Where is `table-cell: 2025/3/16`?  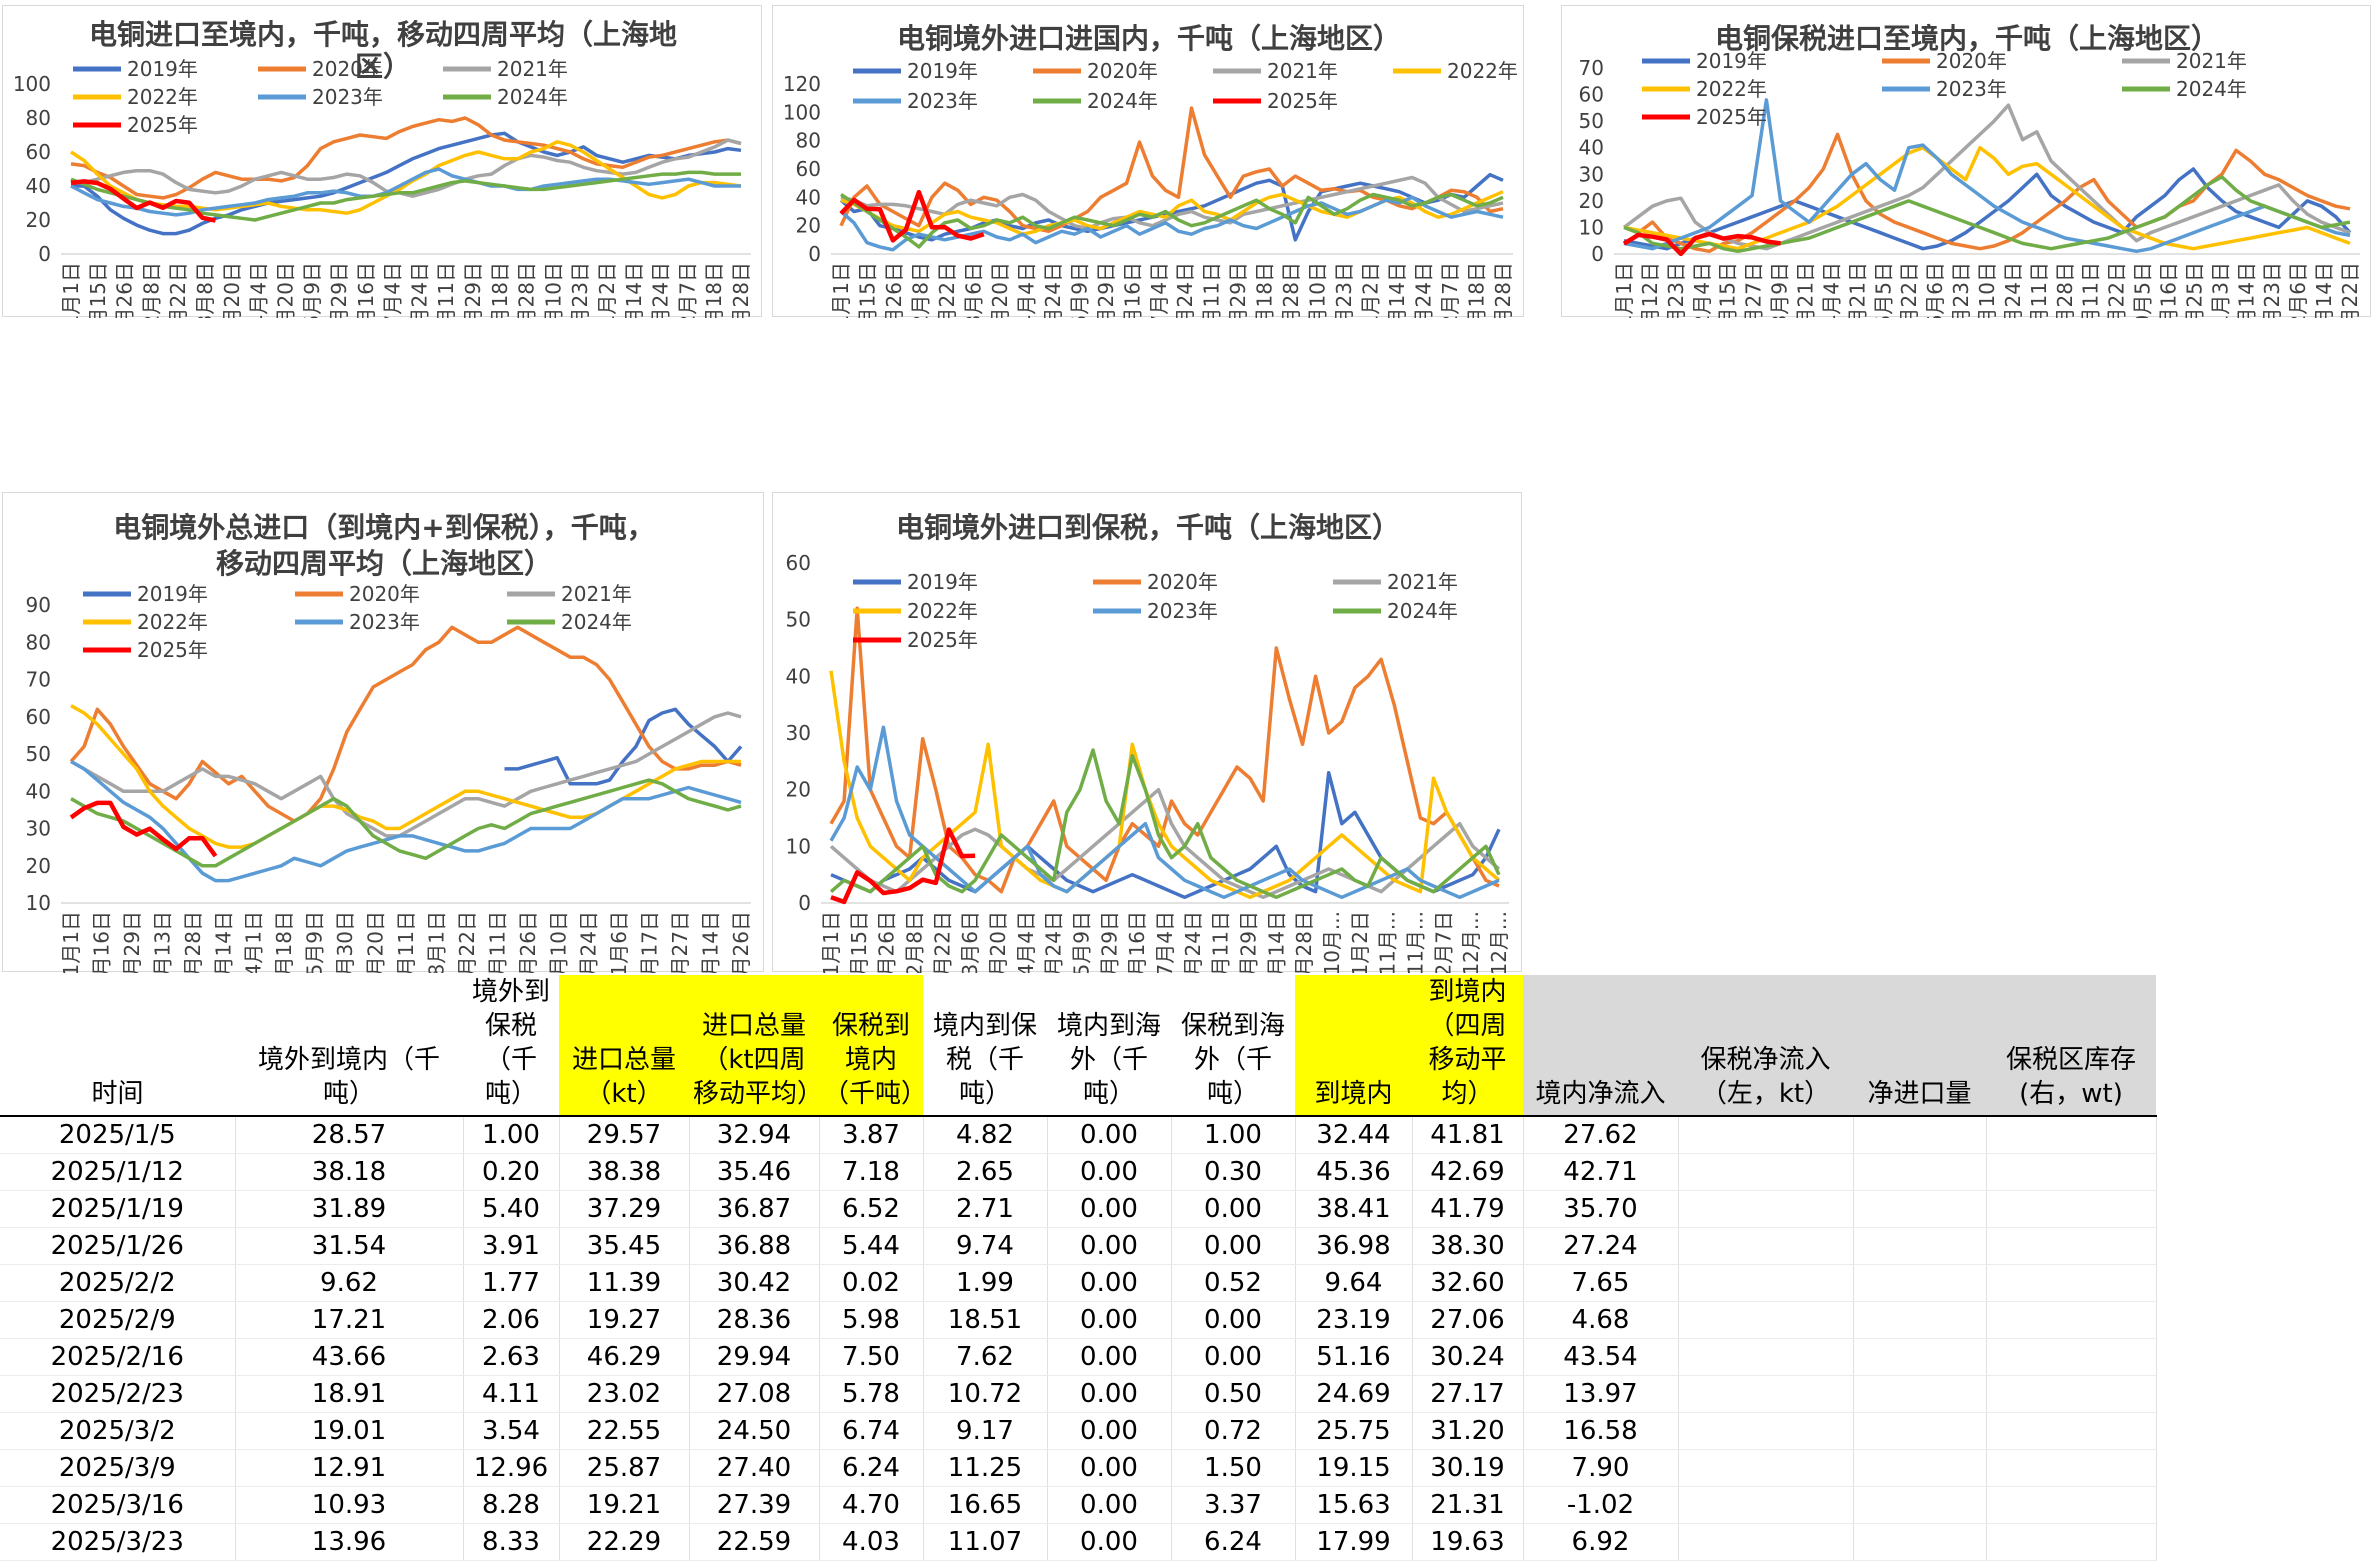 table-cell: 2025/3/16 is located at coordinates (118, 1505).